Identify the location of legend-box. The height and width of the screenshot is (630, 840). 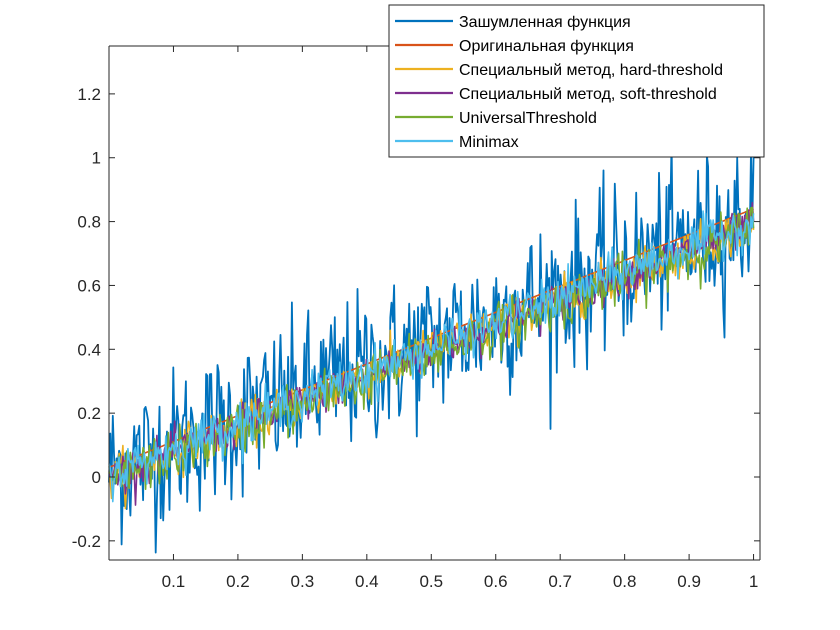
(576, 81).